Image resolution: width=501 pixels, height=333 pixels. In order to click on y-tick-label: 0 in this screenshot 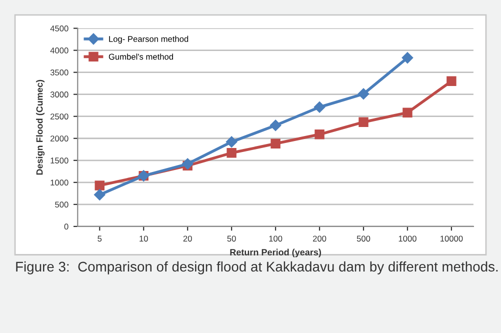, I will do `click(66, 227)`.